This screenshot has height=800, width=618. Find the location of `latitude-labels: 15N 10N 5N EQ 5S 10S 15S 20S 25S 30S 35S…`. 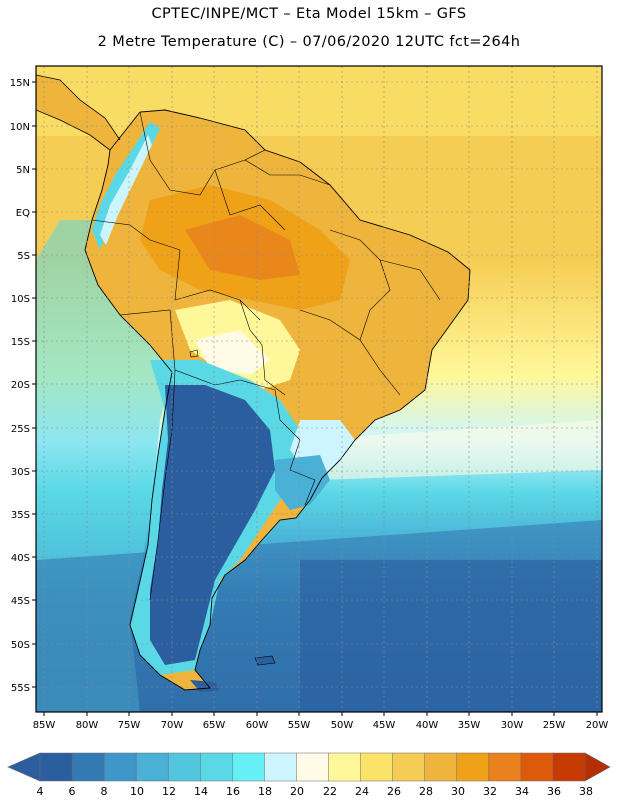

latitude-labels: 15N 10N 5N EQ 5S 10S 15S 20S 25S 30S 35S… is located at coordinates (20, 386).